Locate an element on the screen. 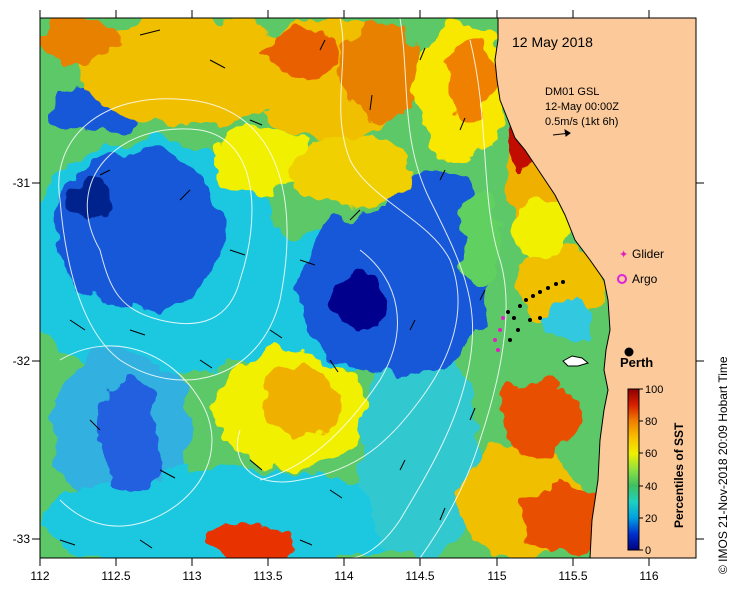 Image resolution: width=739 pixels, height=592 pixels. x-tick-label: 112 is located at coordinates (39, 576).